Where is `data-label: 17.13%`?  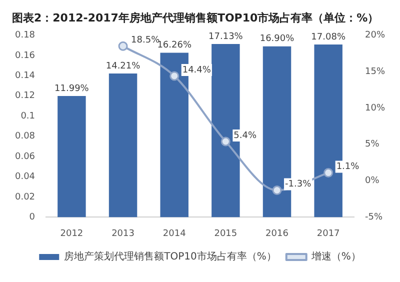 data-label: 17.13% is located at coordinates (226, 37).